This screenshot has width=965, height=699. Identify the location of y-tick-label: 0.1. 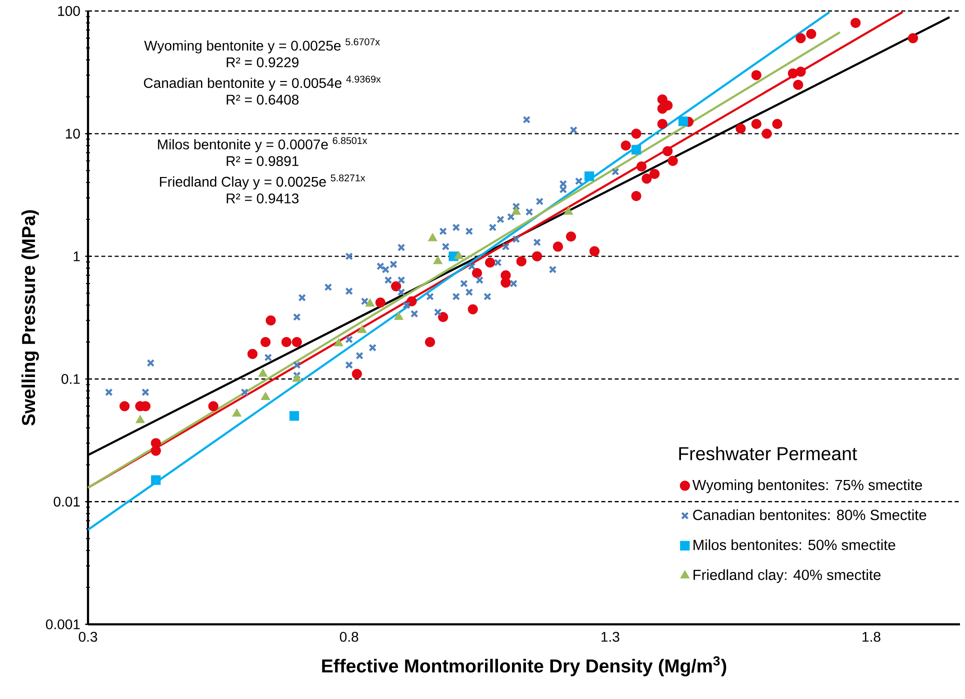
(71, 379).